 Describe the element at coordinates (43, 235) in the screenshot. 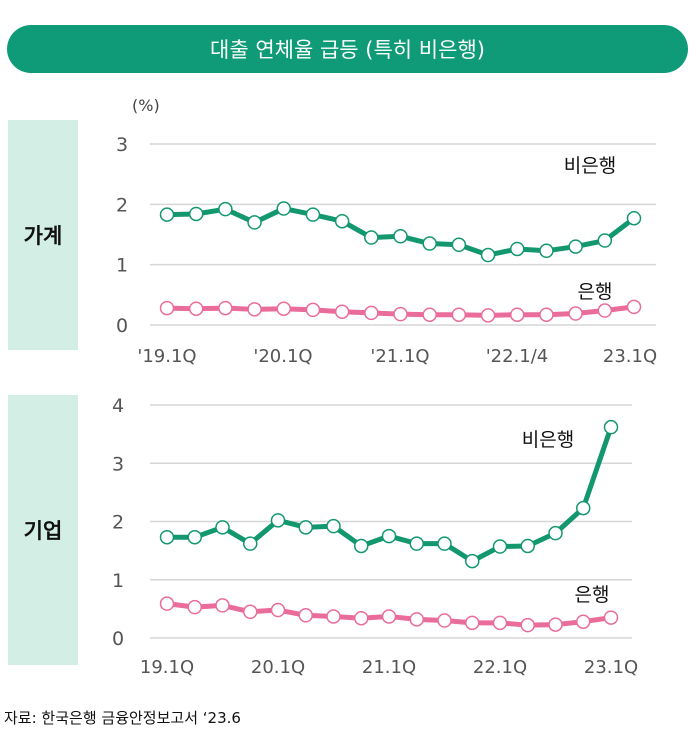

I see `panel-label-household: 가계` at that location.